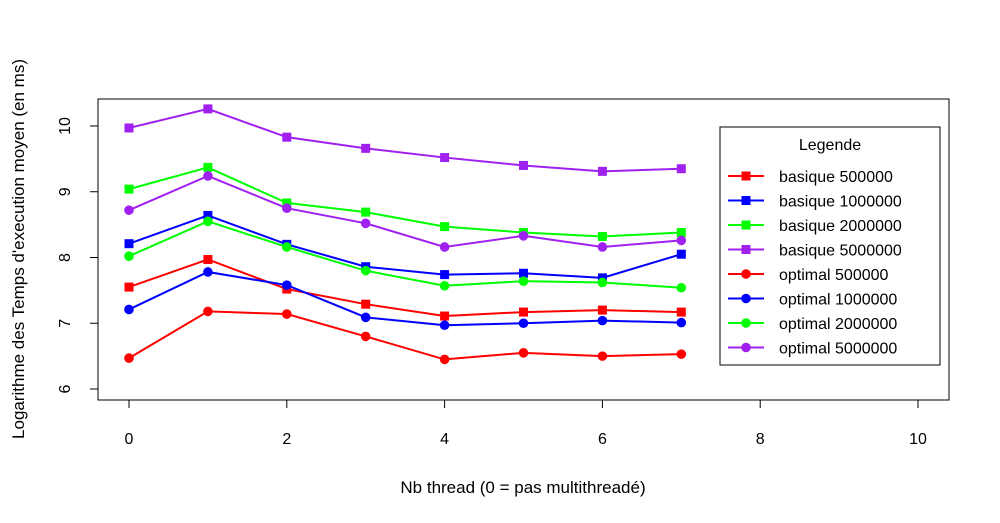  I want to click on x-axis: 0 2 4 6 8 10, so click(526, 423).